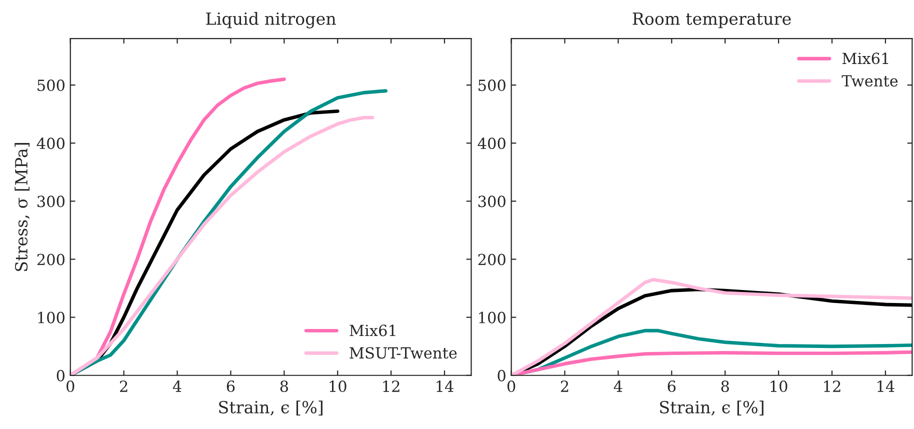  What do you see at coordinates (870, 81) in the screenshot?
I see `legend-label: Twente` at bounding box center [870, 81].